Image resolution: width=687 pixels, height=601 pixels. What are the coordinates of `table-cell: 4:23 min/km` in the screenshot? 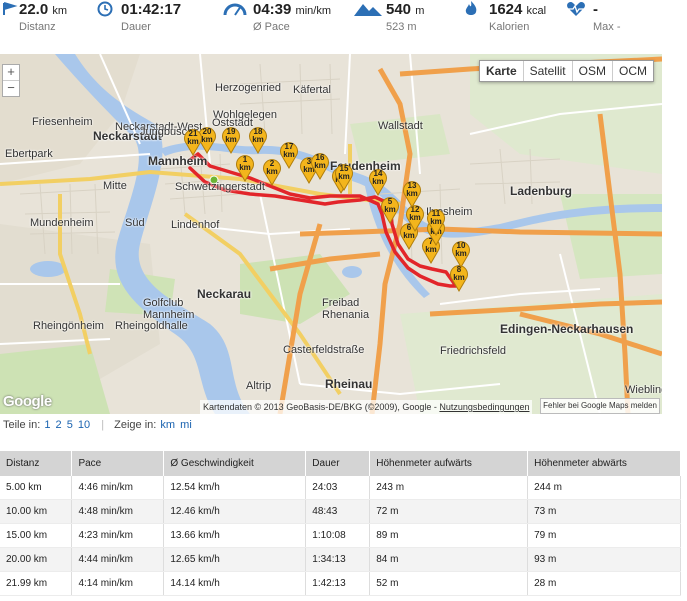 It's located at (118, 535).